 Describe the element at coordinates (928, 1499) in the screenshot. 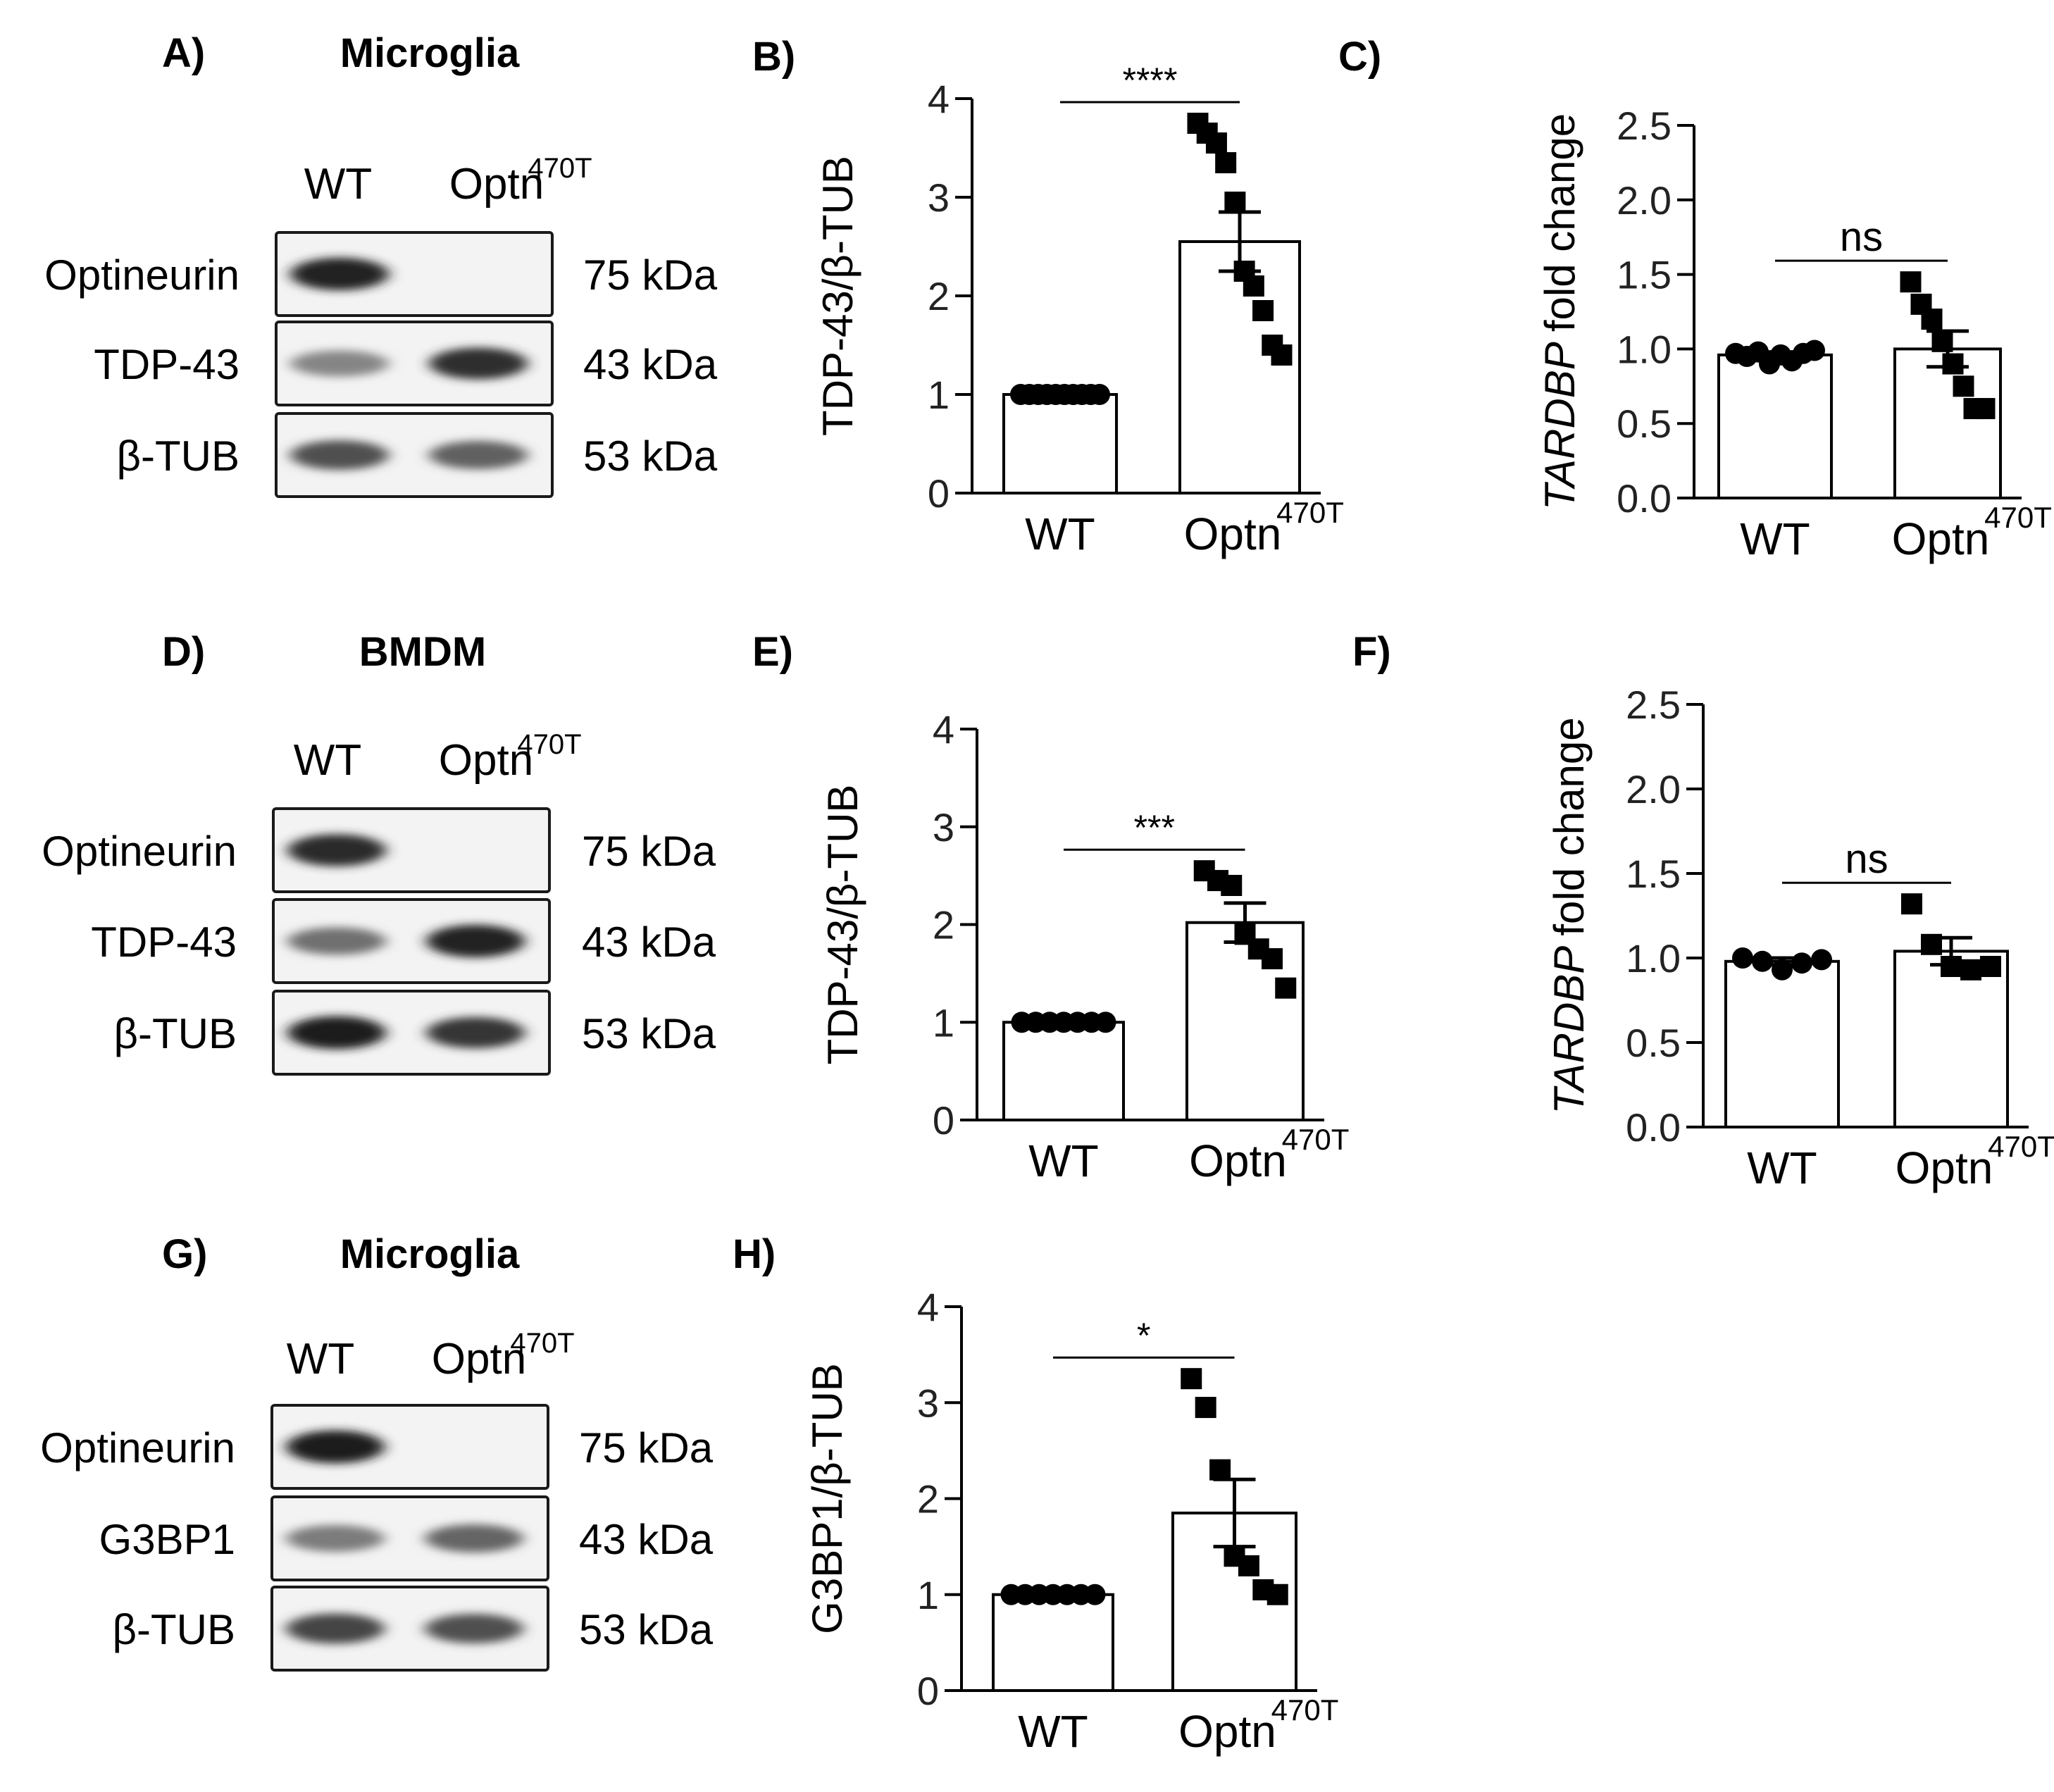

I see `y-tick-label: 2` at that location.